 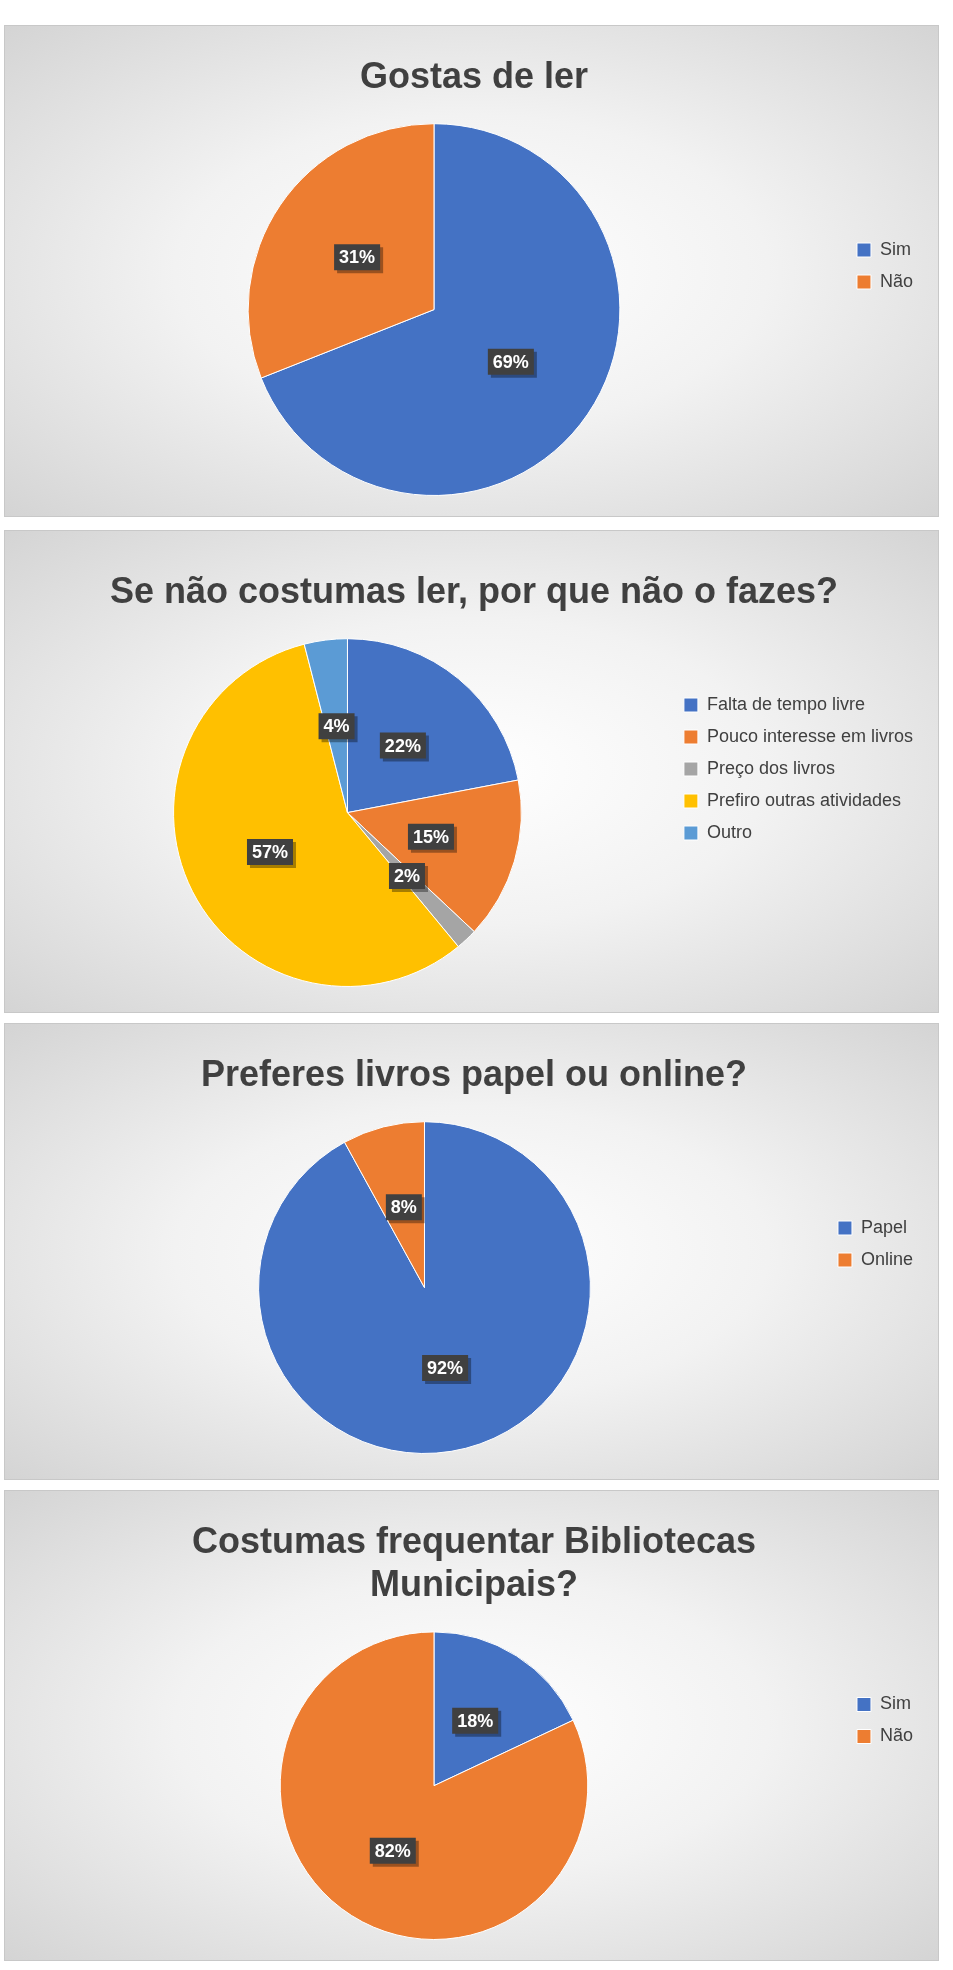 I want to click on legend-label: Online, so click(x=886, y=1258).